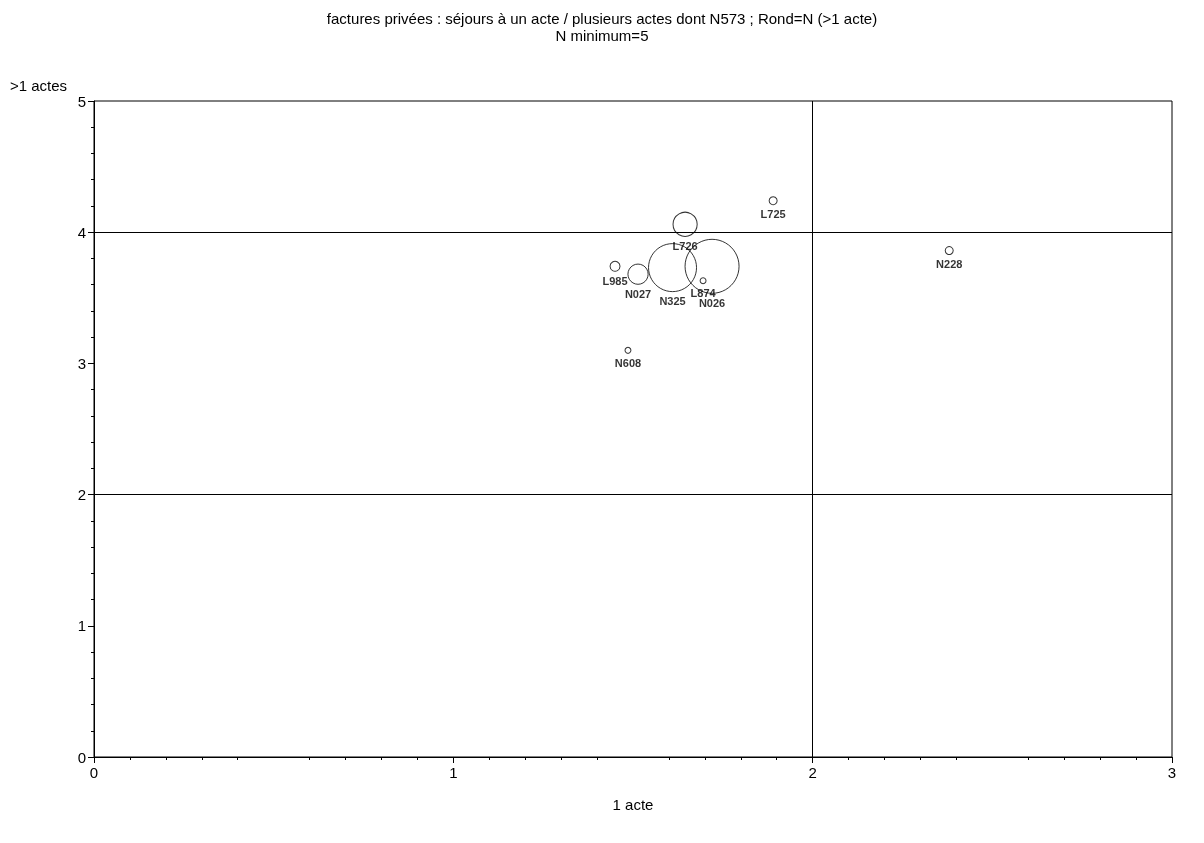 The height and width of the screenshot is (843, 1204). I want to click on chart-subtitle: N minimum=5, so click(602, 35).